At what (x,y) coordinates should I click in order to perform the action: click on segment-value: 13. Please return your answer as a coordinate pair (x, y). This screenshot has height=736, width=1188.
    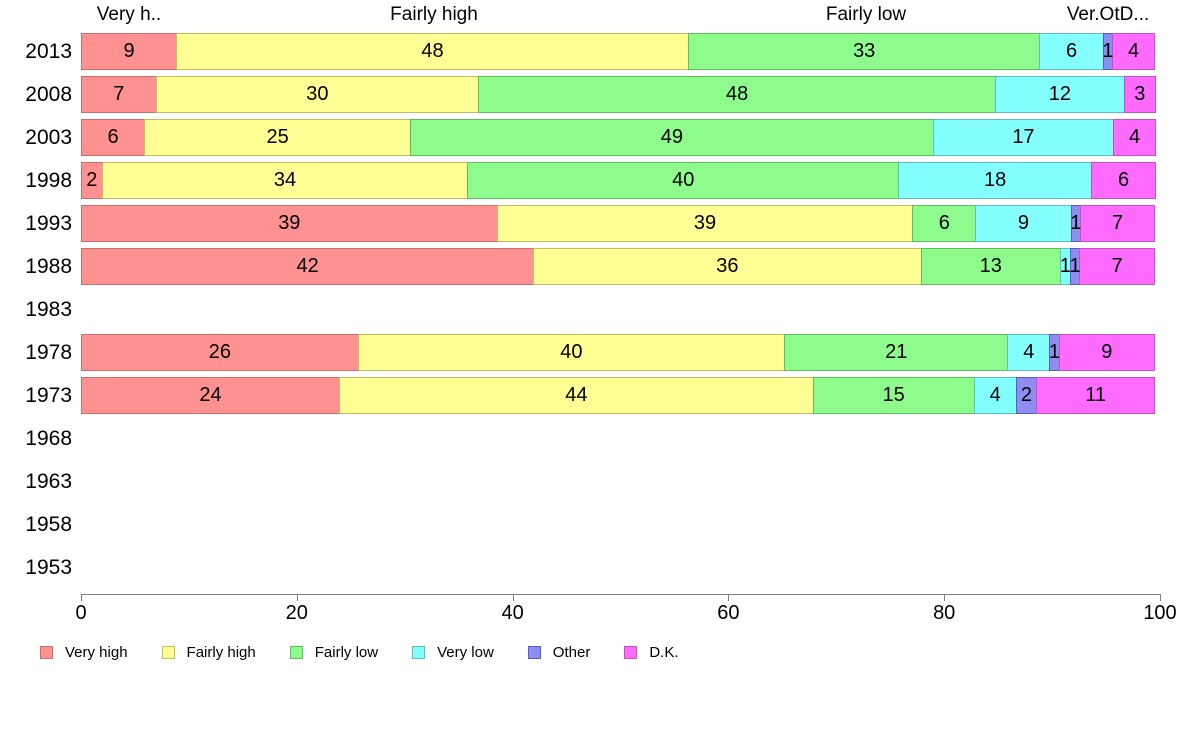
    Looking at the image, I should click on (990, 266).